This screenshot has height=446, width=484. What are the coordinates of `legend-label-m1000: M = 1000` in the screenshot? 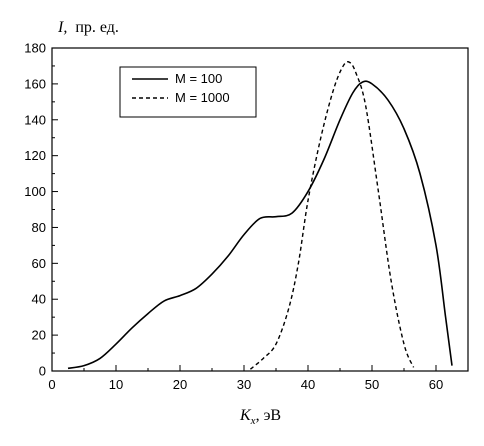 It's located at (202, 97).